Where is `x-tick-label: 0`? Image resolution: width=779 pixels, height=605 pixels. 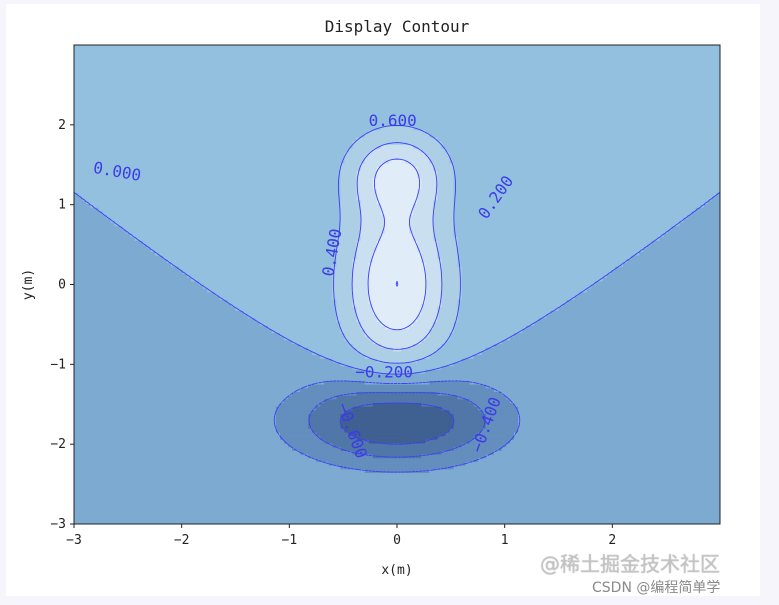 x-tick-label: 0 is located at coordinates (397, 540).